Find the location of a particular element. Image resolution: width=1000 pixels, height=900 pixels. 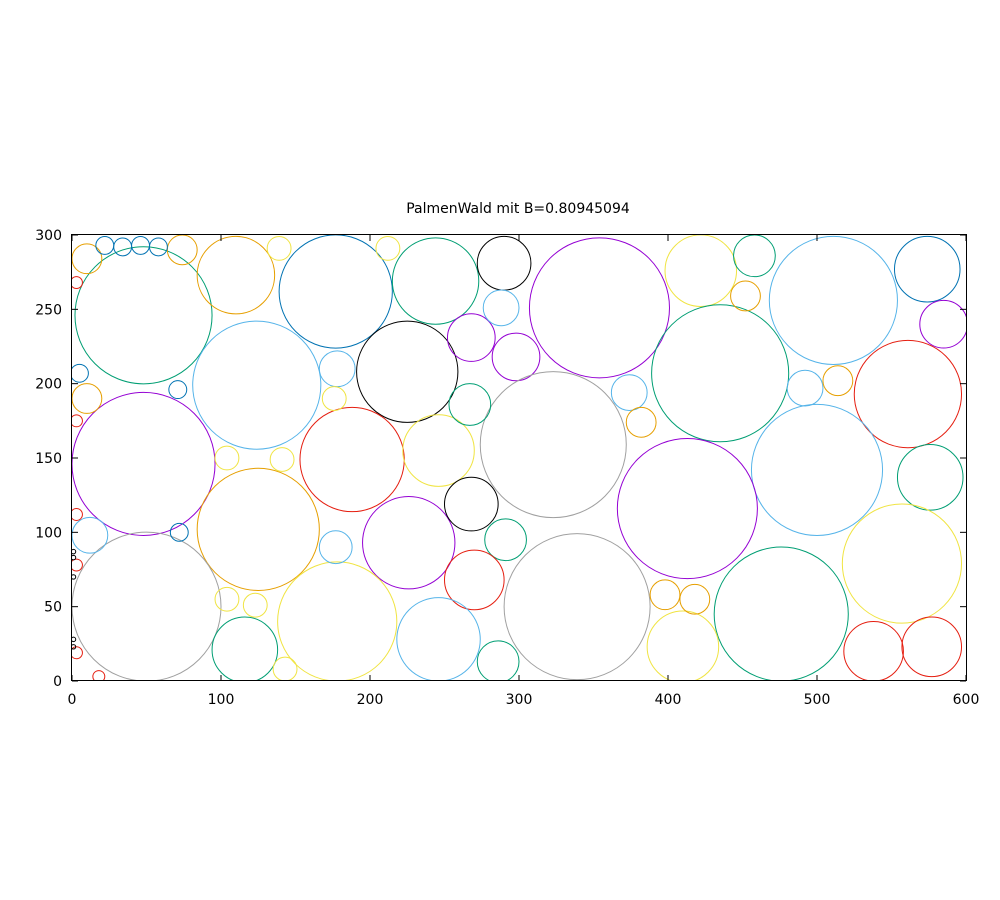

x-tick-label-2: 200 is located at coordinates (370, 700).